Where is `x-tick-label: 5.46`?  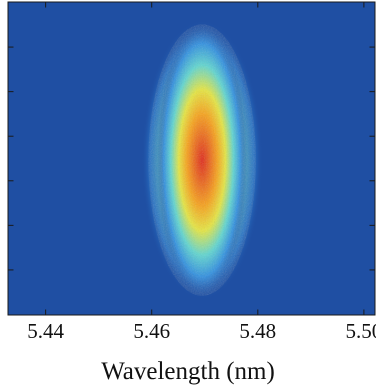
x-tick-label: 5.46 is located at coordinates (151, 331).